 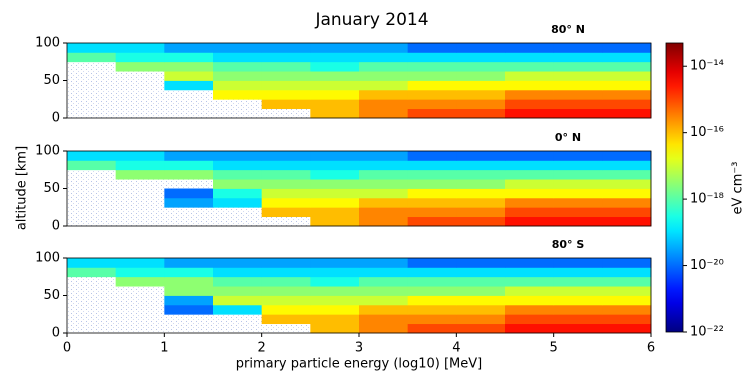 I want to click on y-tick-label: 0, so click(x=56, y=118).